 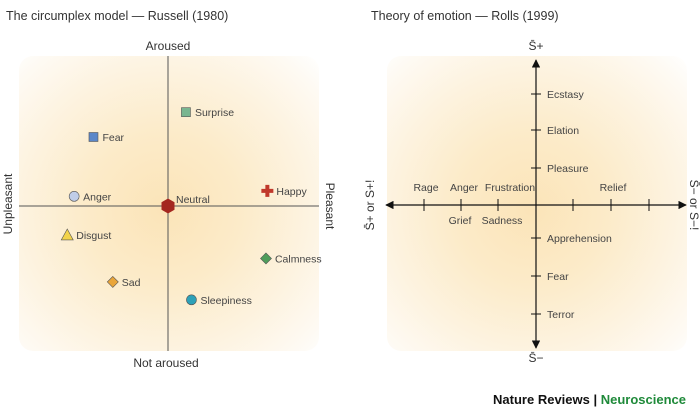 I want to click on emotion-label-sad: Sad, so click(x=131, y=283).